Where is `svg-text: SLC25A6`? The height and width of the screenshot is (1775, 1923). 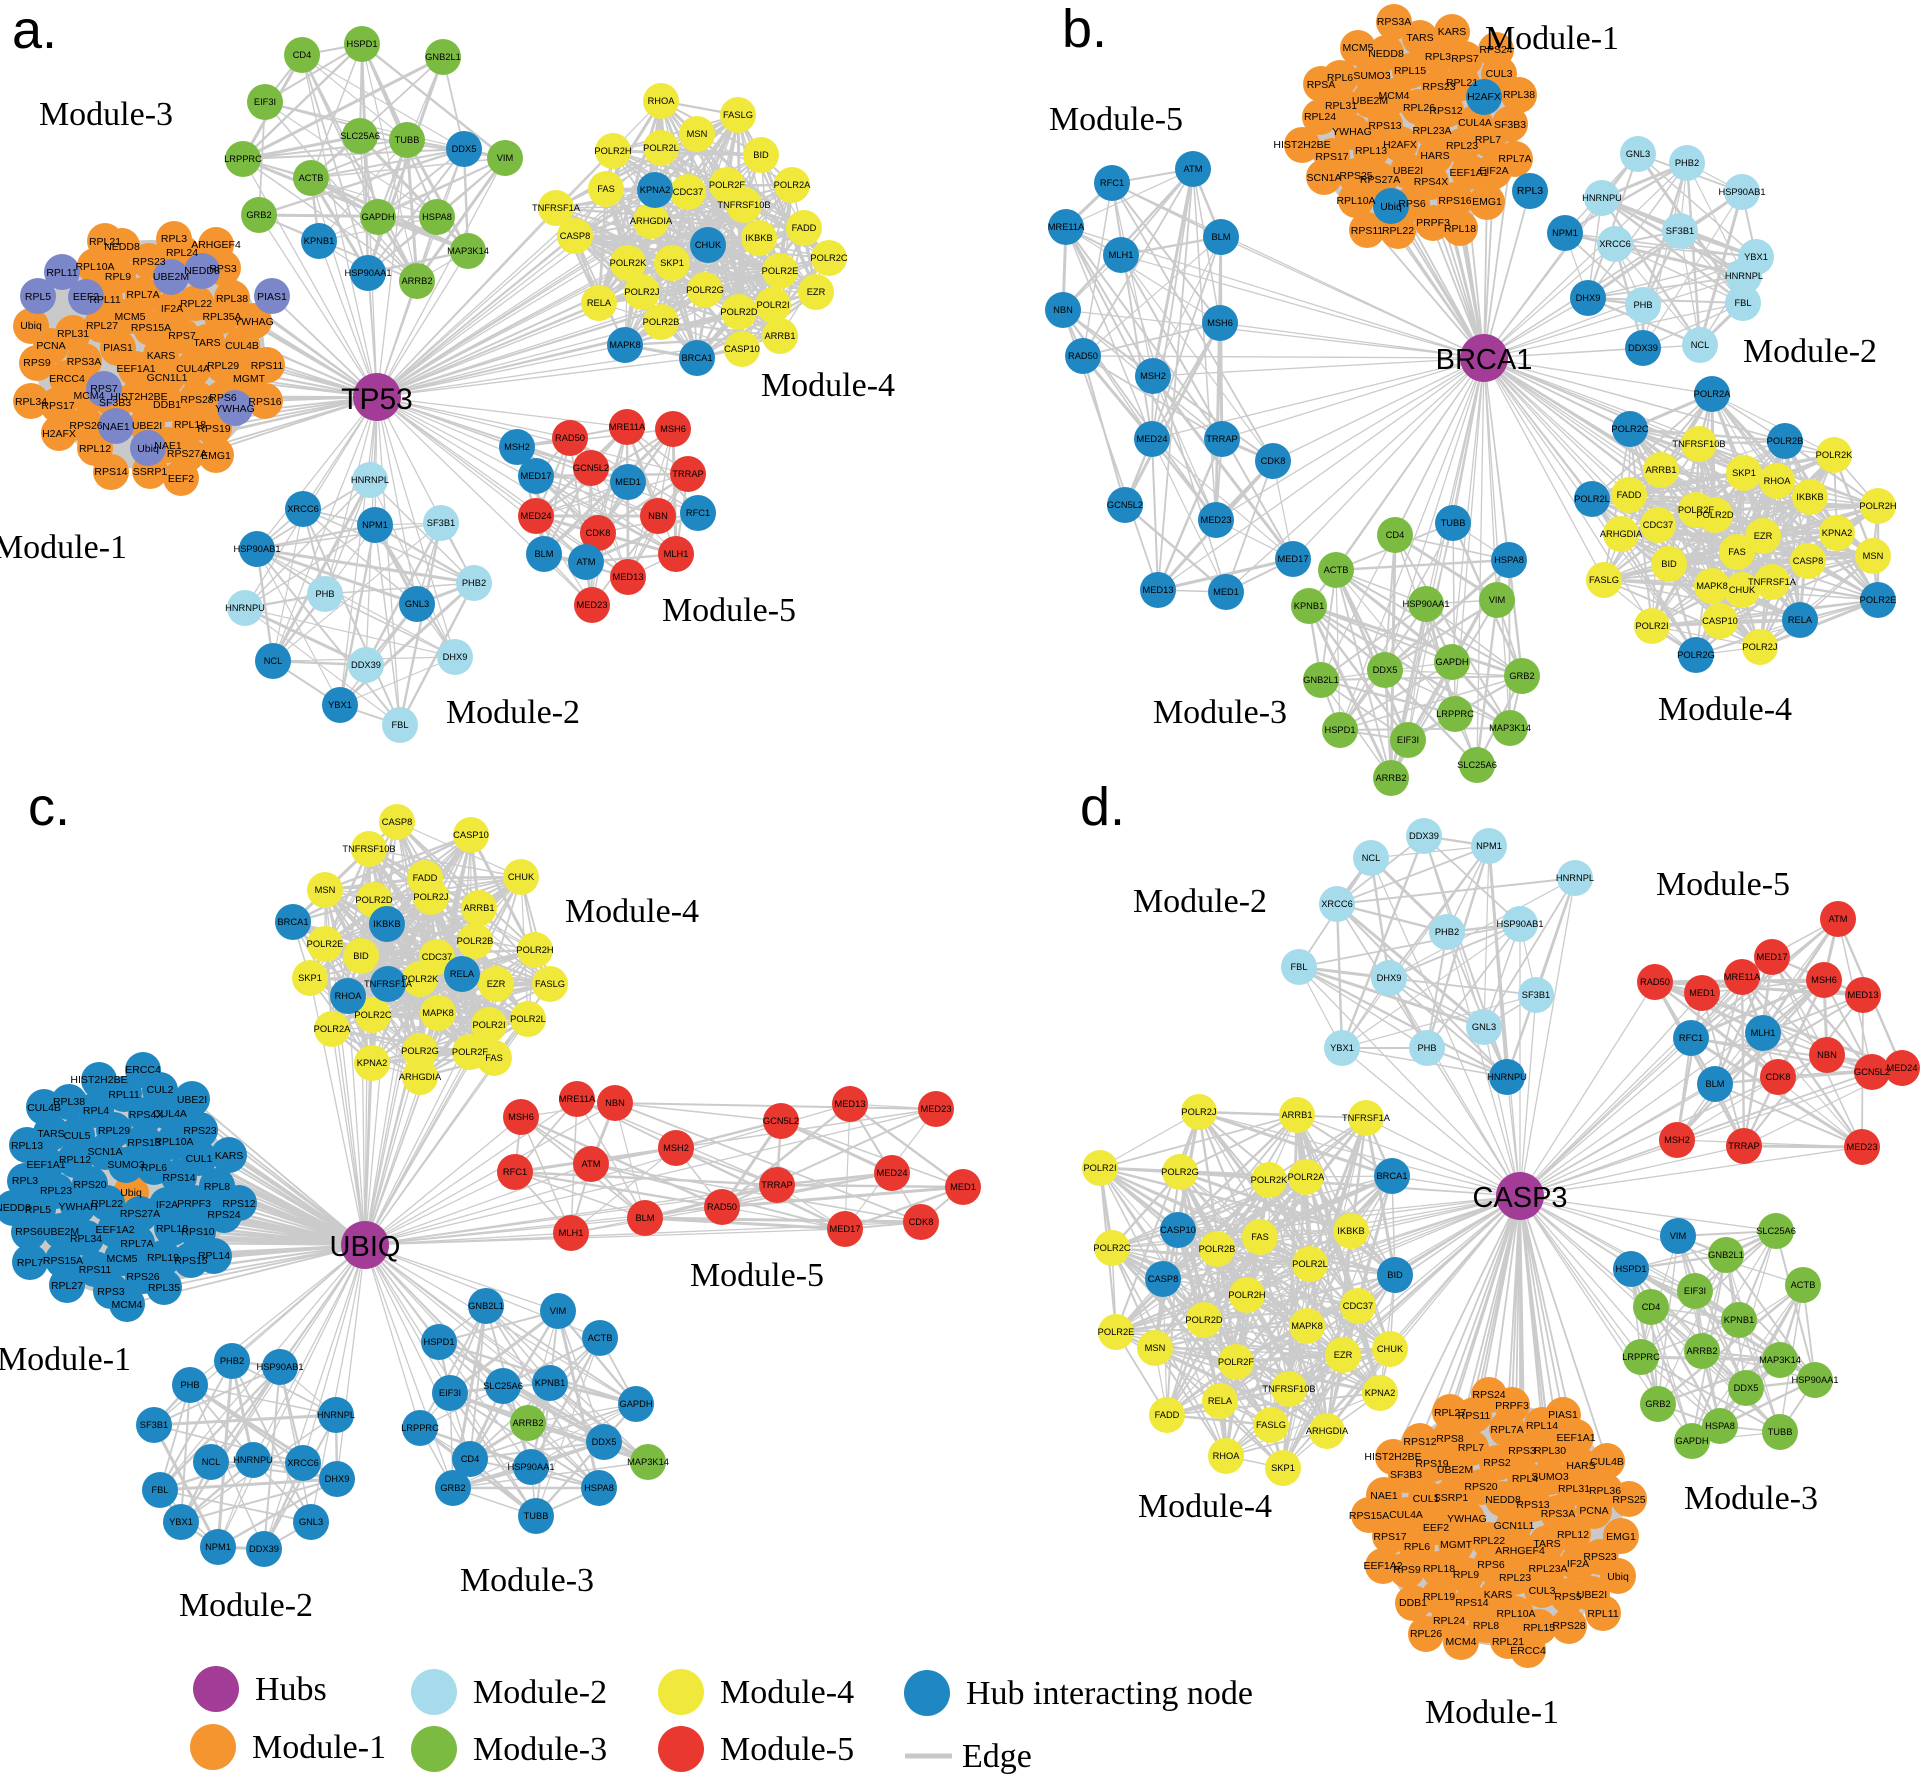 svg-text: SLC25A6 is located at coordinates (1776, 1231).